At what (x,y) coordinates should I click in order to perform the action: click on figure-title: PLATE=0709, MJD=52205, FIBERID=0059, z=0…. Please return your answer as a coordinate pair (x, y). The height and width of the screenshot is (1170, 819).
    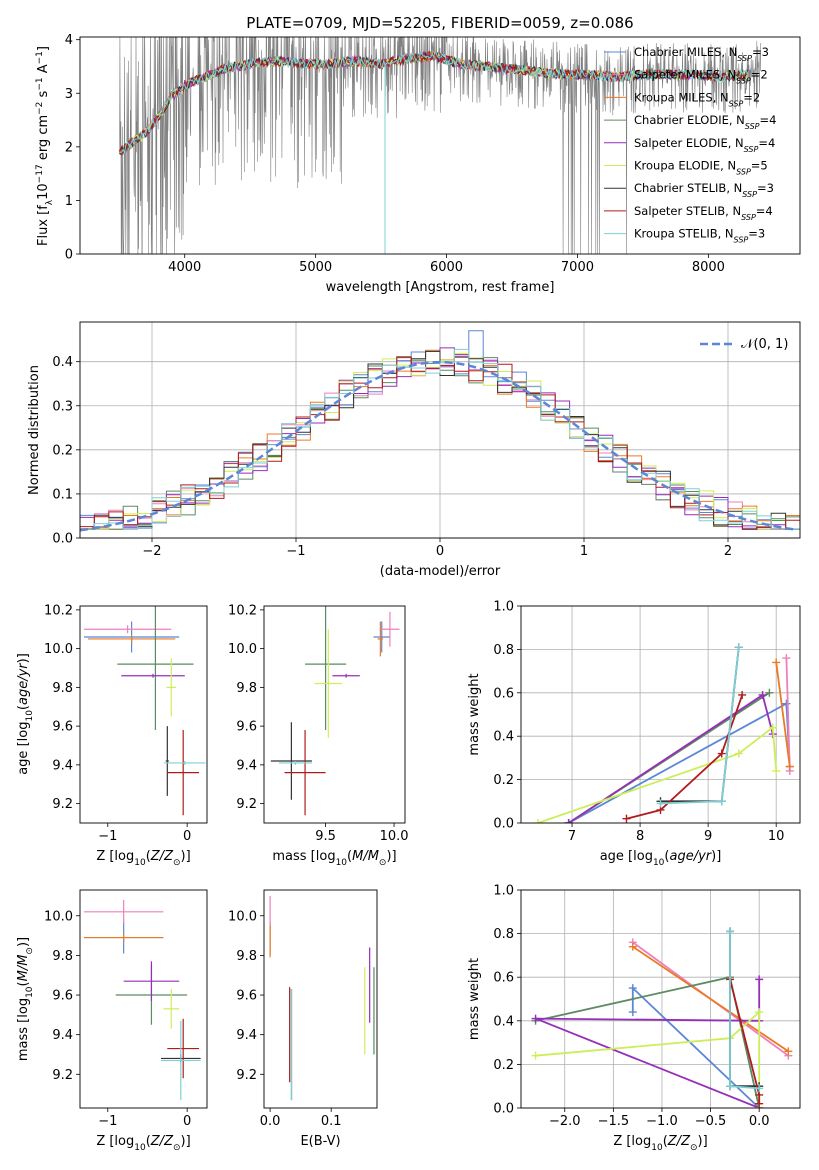
    Looking at the image, I should click on (439, 23).